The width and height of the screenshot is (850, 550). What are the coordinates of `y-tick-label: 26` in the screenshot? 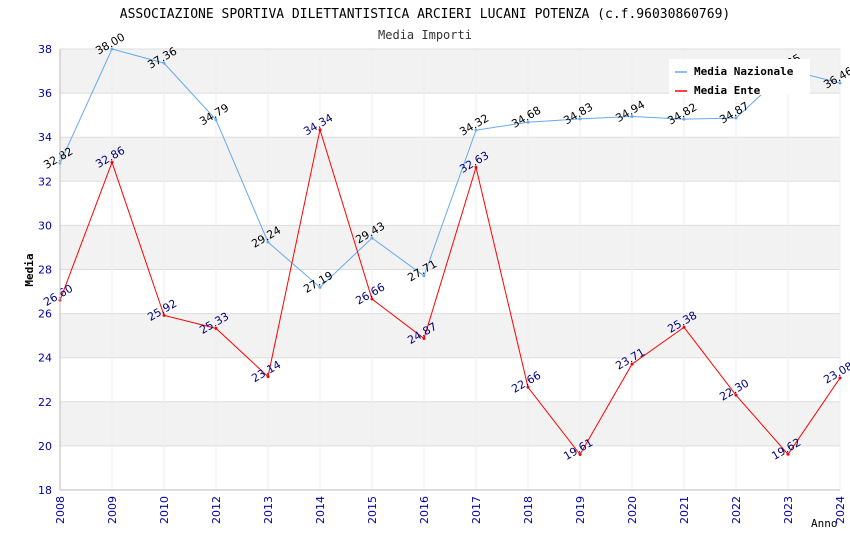 It's located at (45, 314).